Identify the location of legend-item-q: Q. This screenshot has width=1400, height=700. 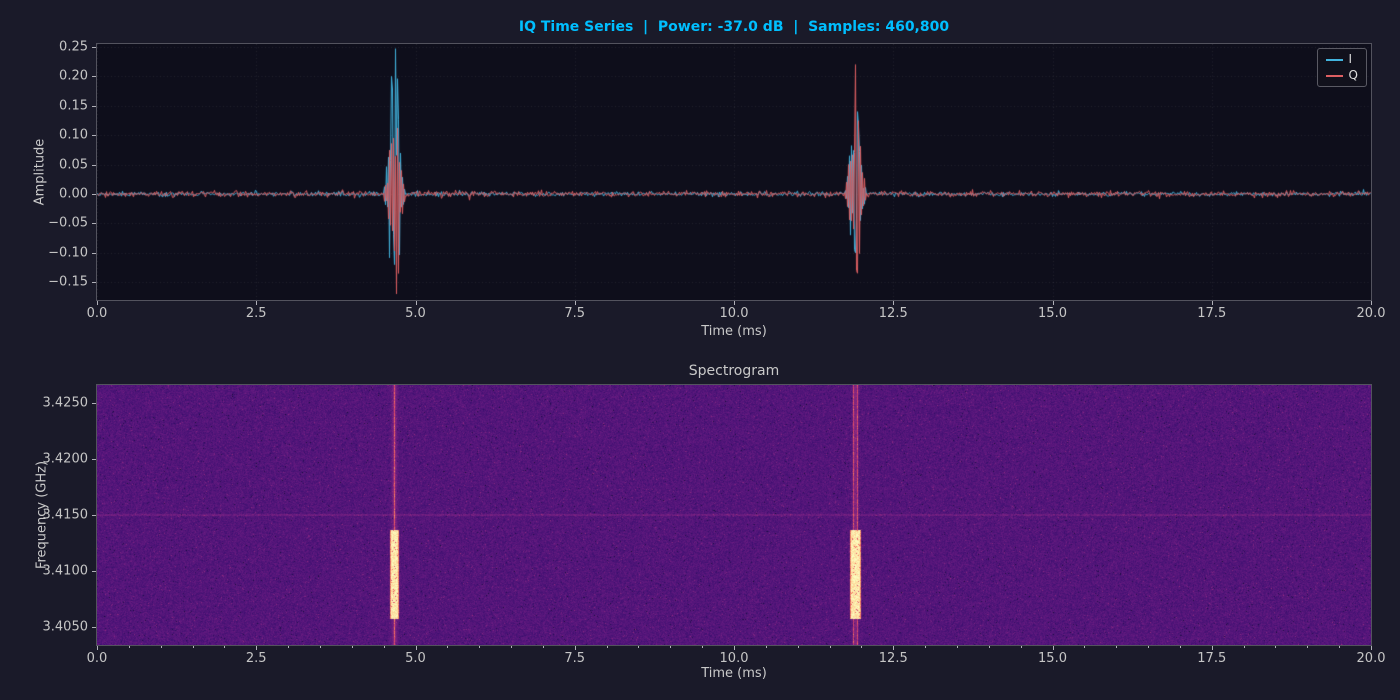
(1341, 75).